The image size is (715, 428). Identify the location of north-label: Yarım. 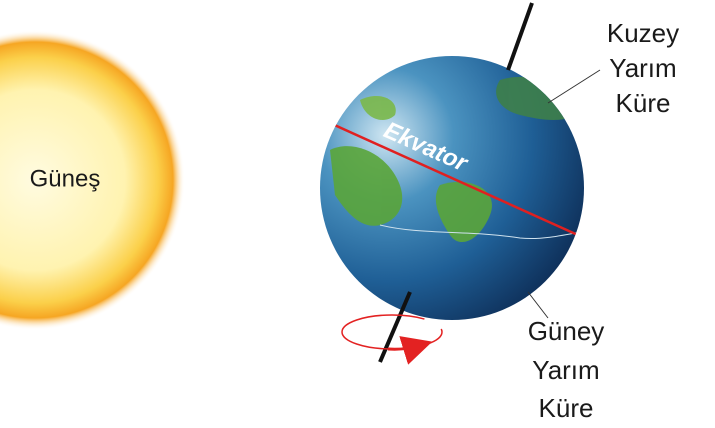
(642, 68).